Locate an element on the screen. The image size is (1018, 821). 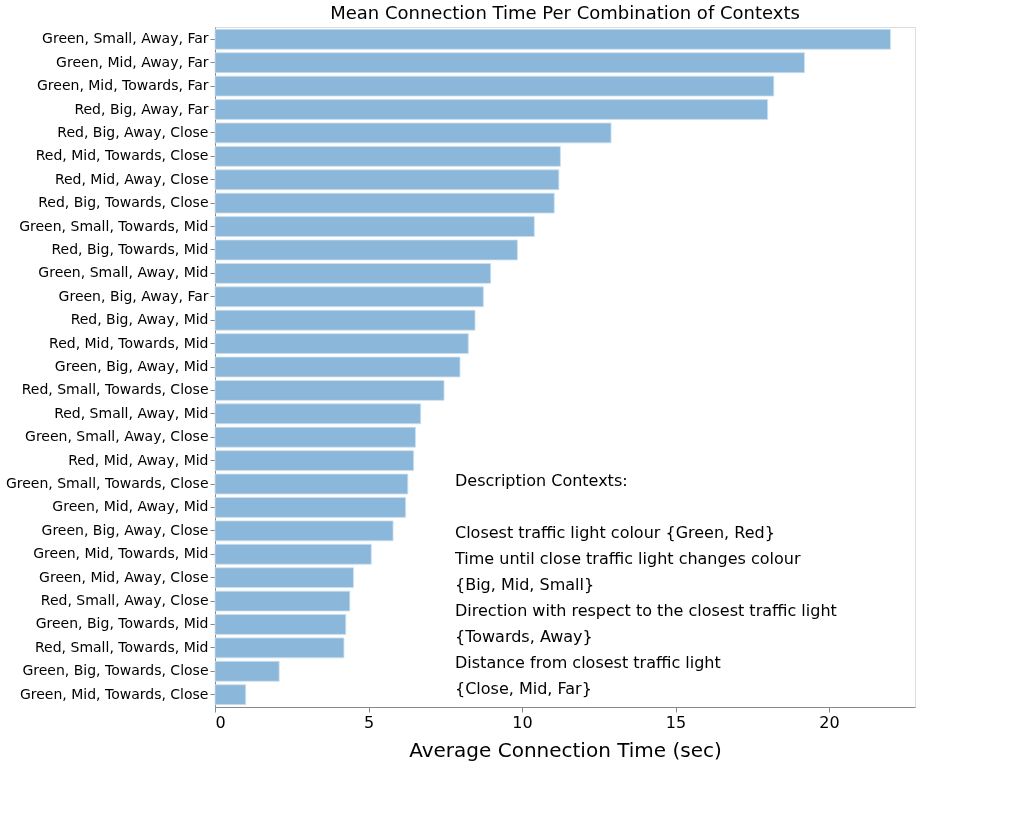
y-tick-label: Green, Big, Away, Close is located at coordinates (125, 529).